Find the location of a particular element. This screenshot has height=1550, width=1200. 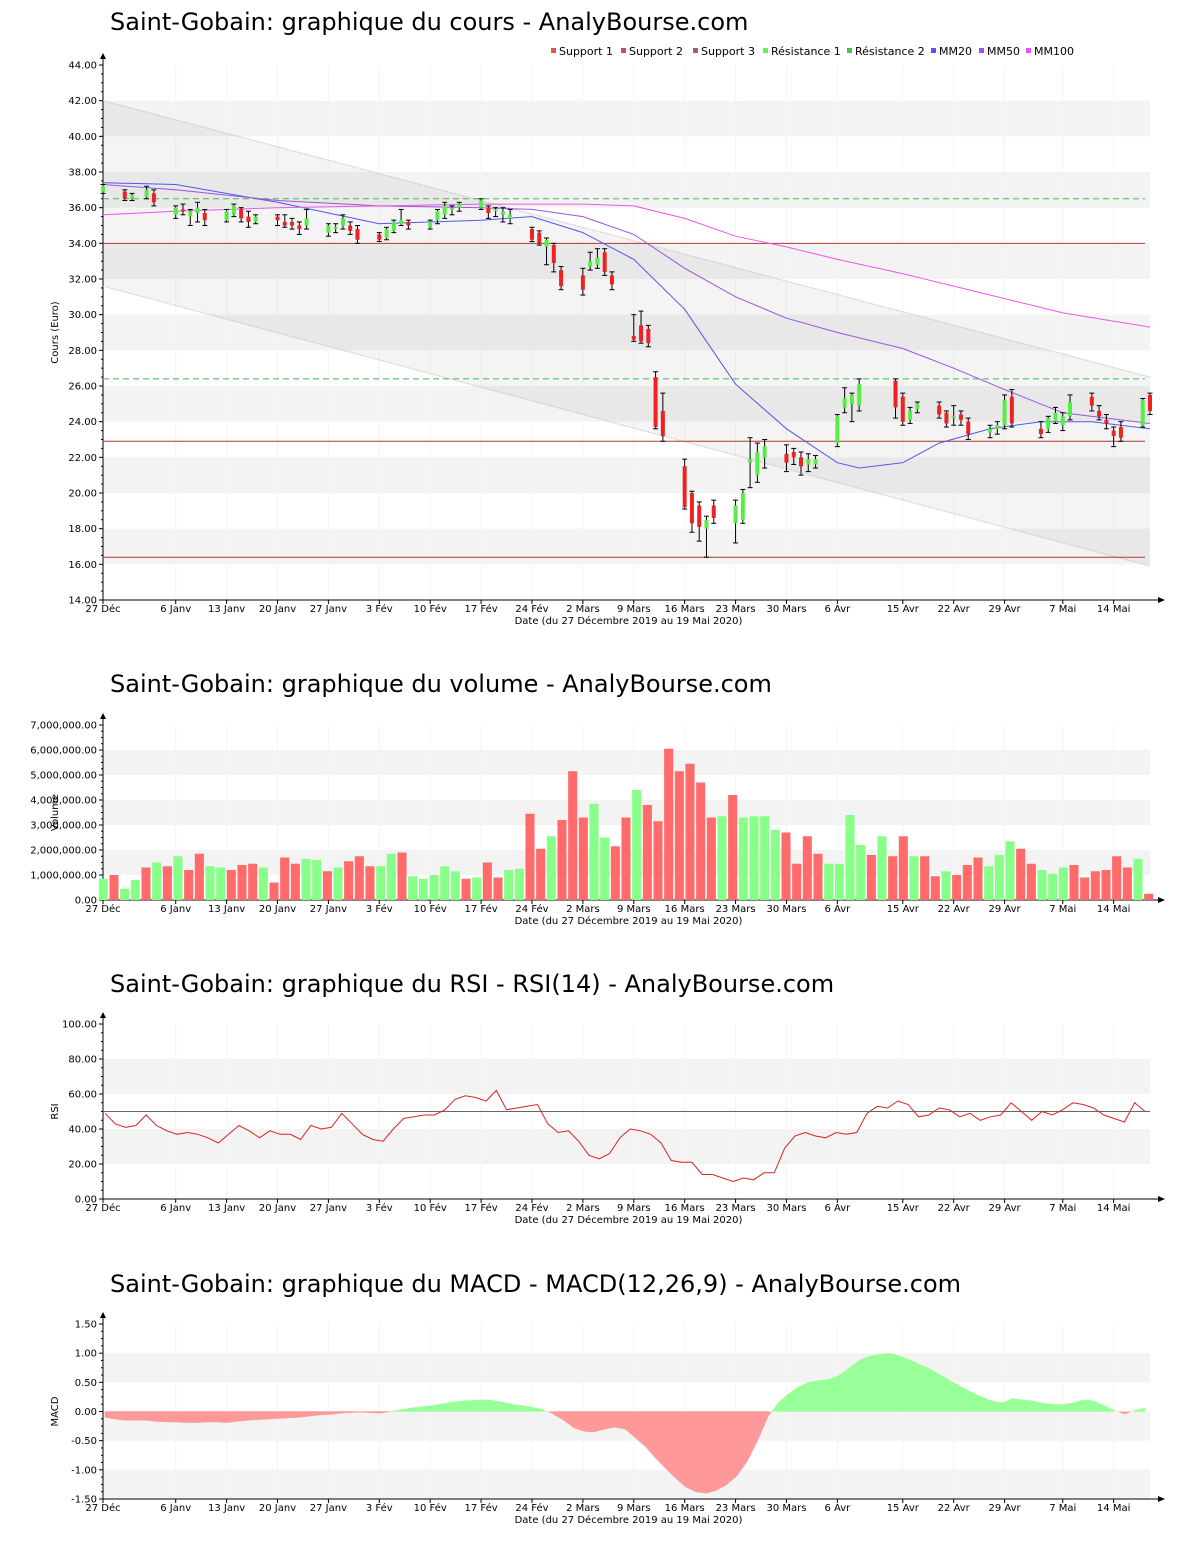

price-grid-band is located at coordinates (626, 118).